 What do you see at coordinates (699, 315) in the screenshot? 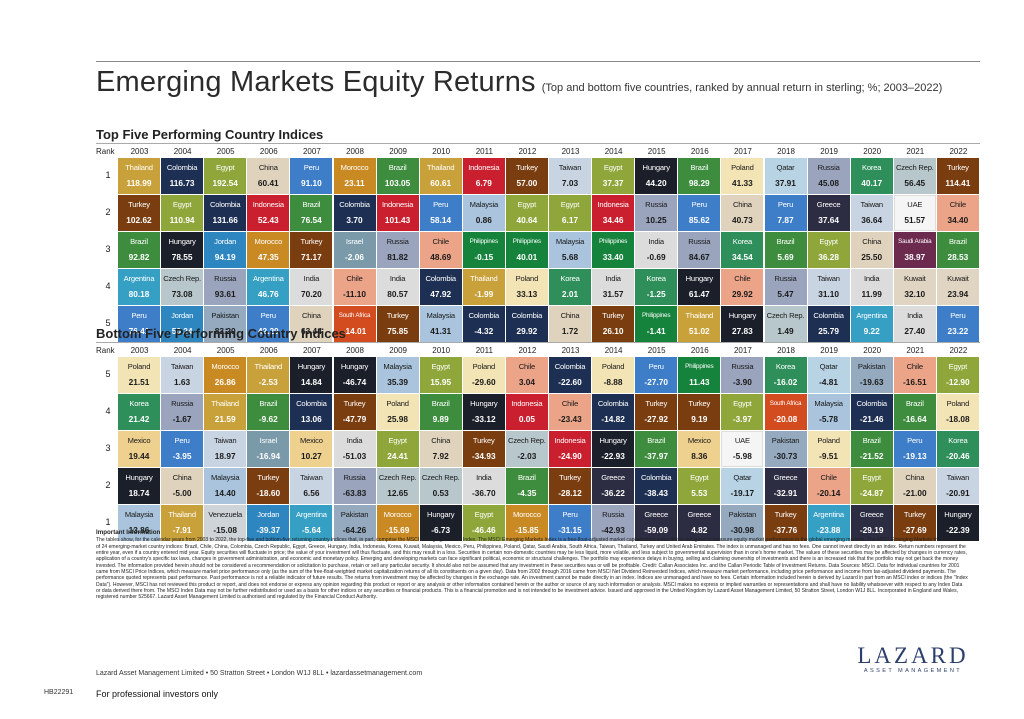
I see `country-name: Thailand` at bounding box center [699, 315].